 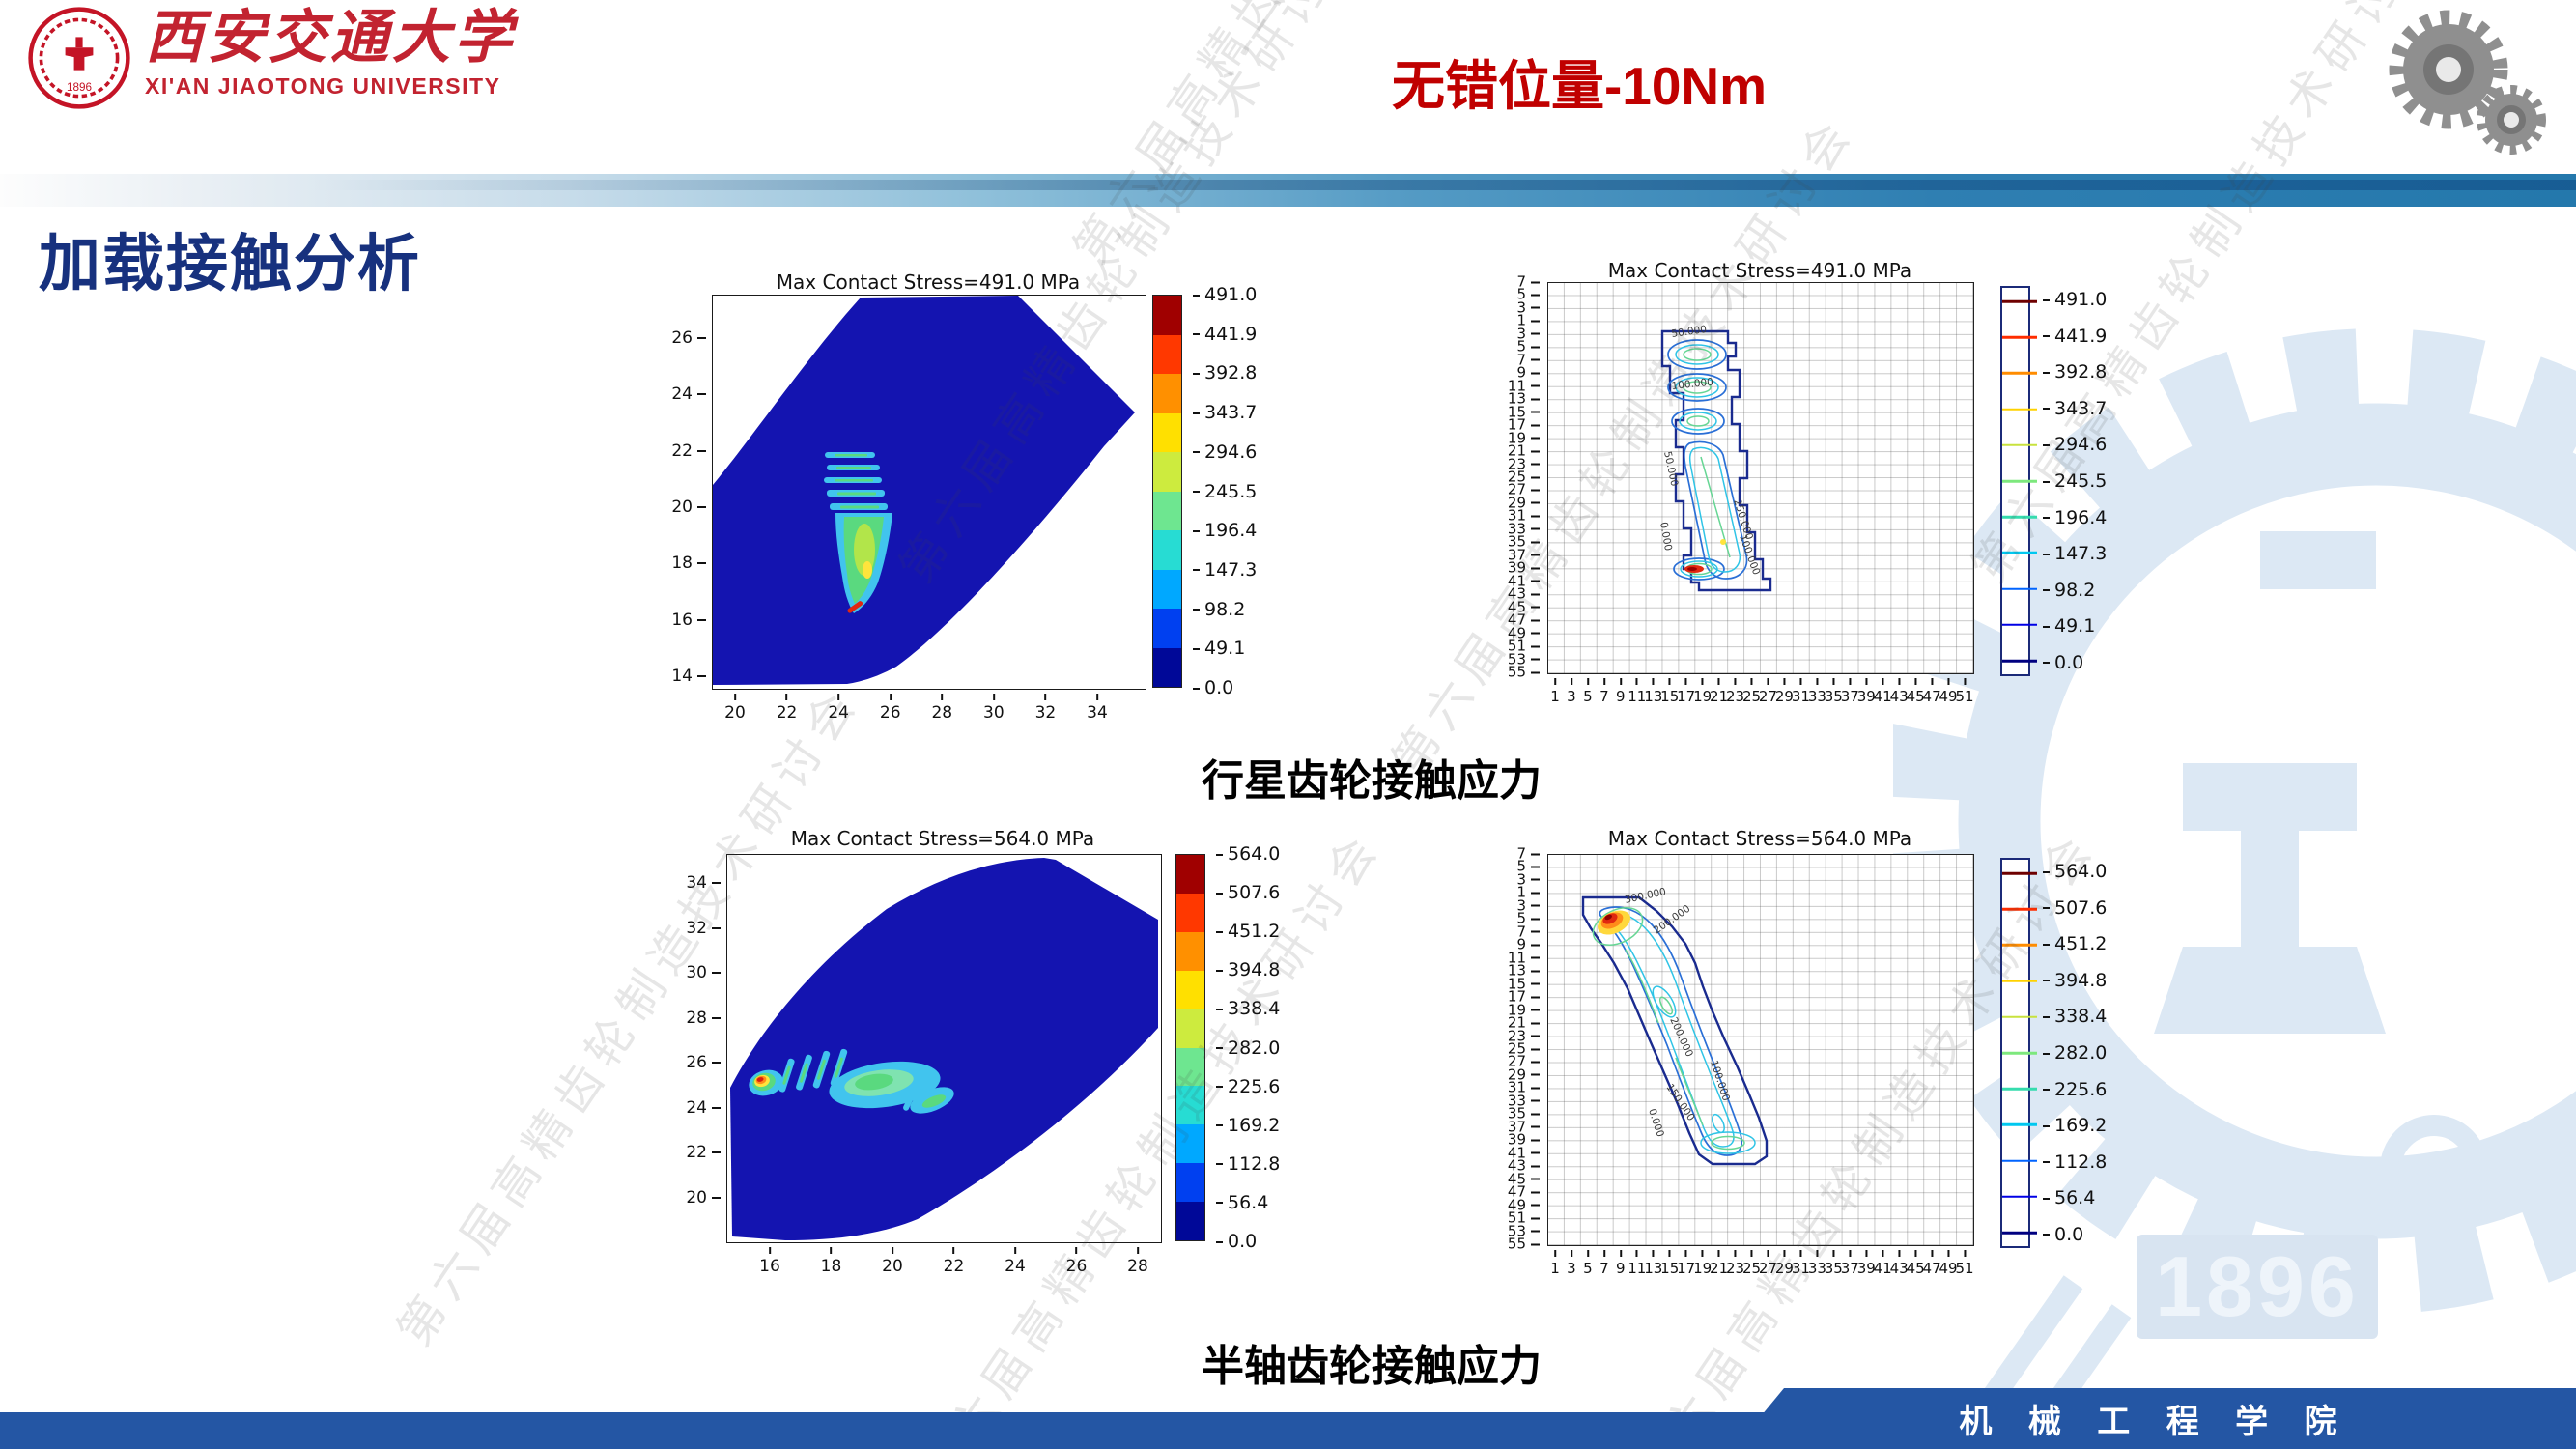 What do you see at coordinates (670, 507) in the screenshot?
I see `planet-filled-y-axis: 26 24 22 20 18 16 14` at bounding box center [670, 507].